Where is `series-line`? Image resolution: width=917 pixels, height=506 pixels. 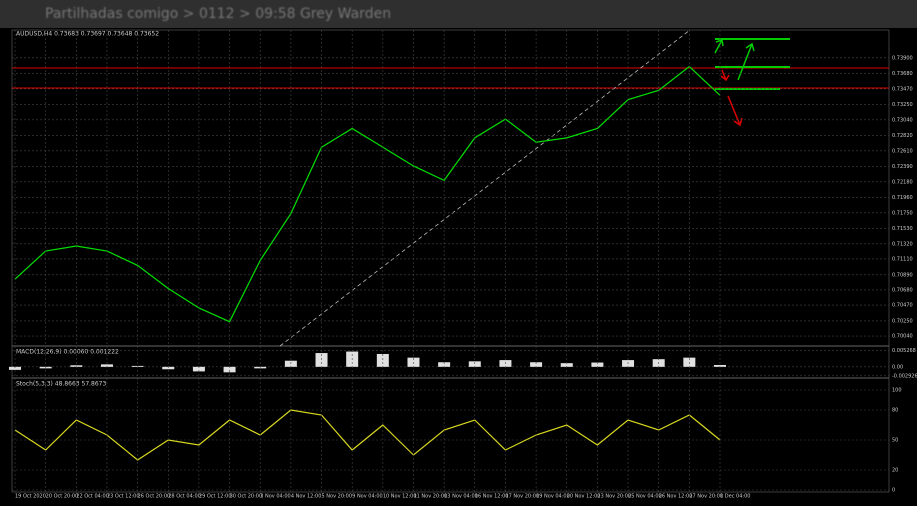 series-line is located at coordinates (367, 435).